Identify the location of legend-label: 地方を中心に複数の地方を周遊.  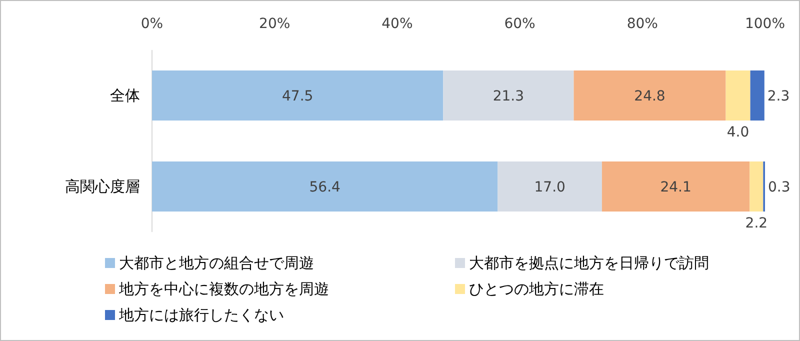
(223, 289).